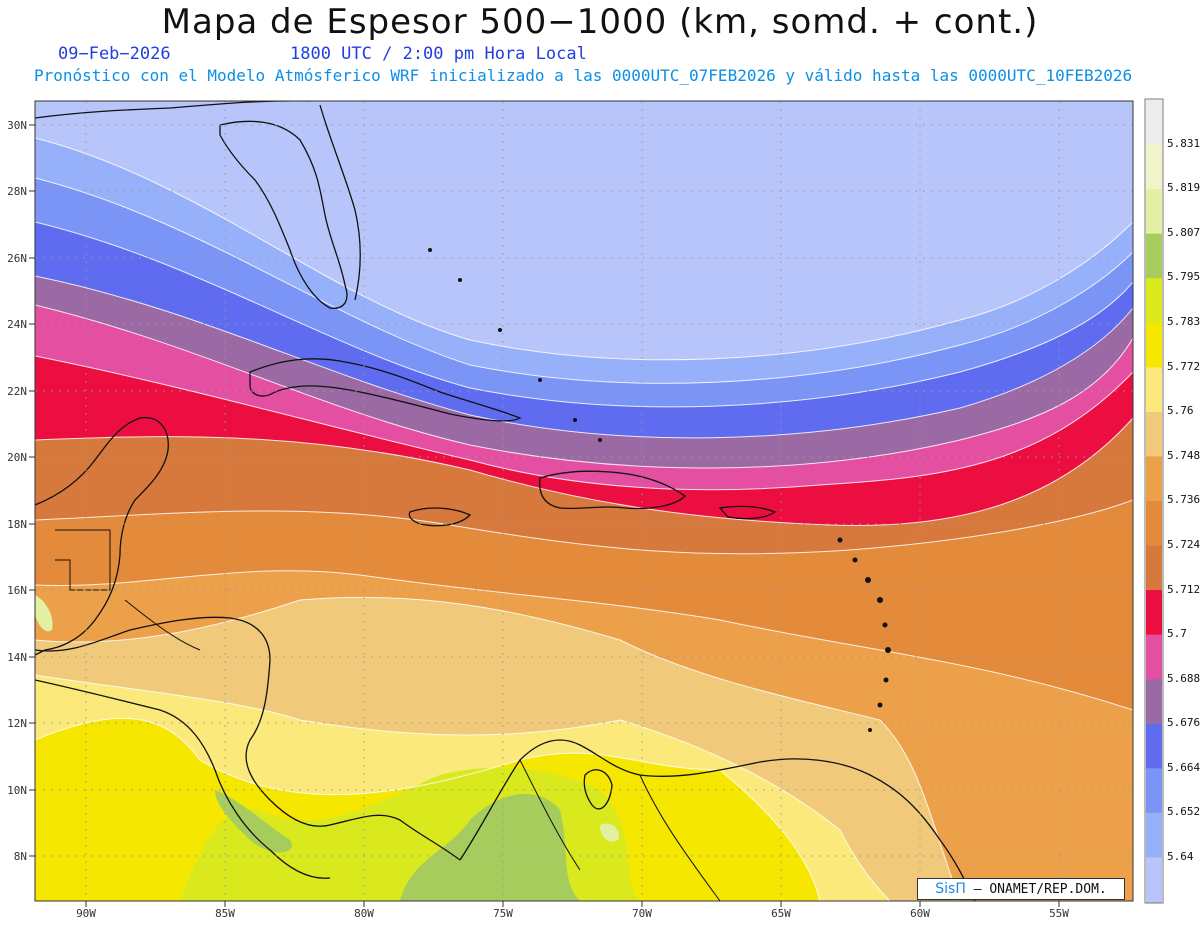  I want to click on colorbar-label: 5.736, so click(1183, 499).